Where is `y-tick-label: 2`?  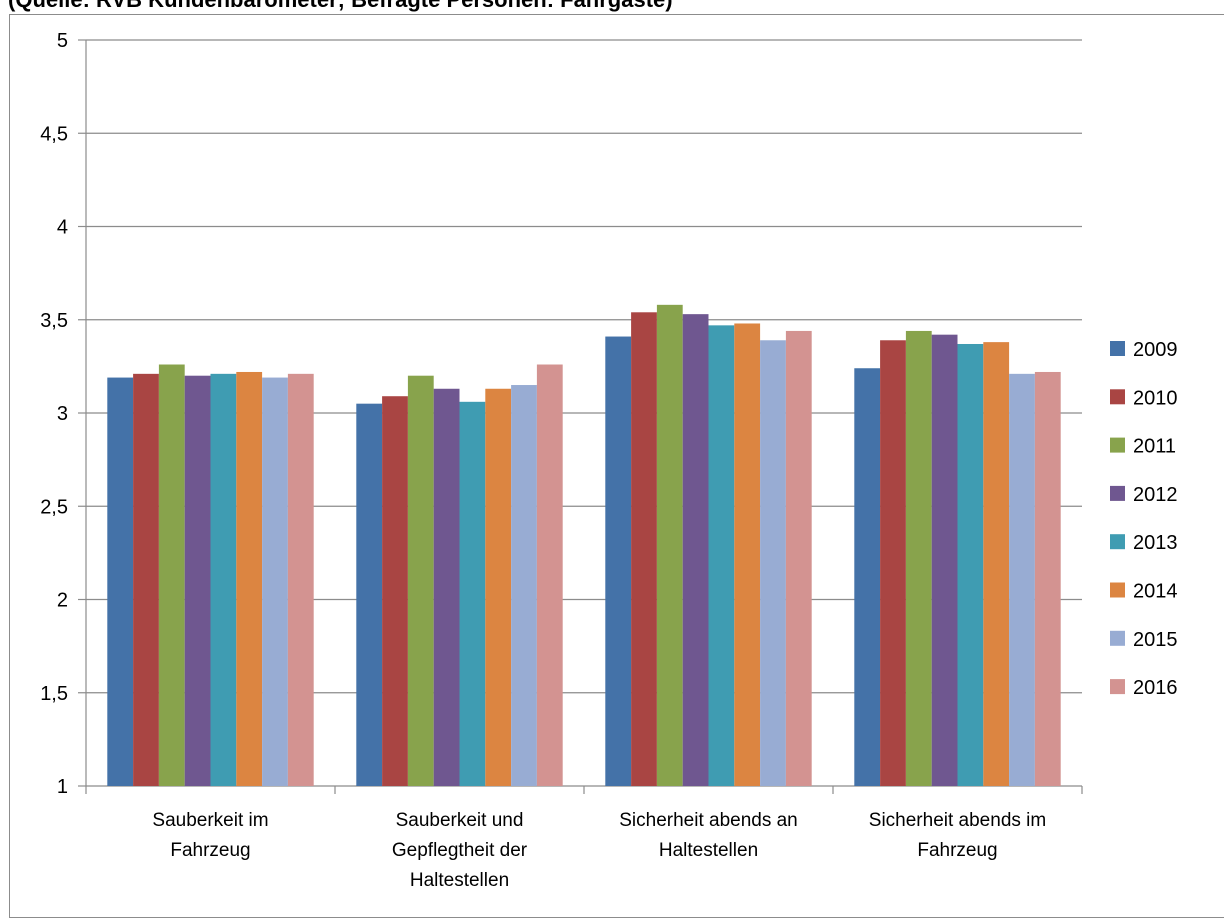 y-tick-label: 2 is located at coordinates (62, 601).